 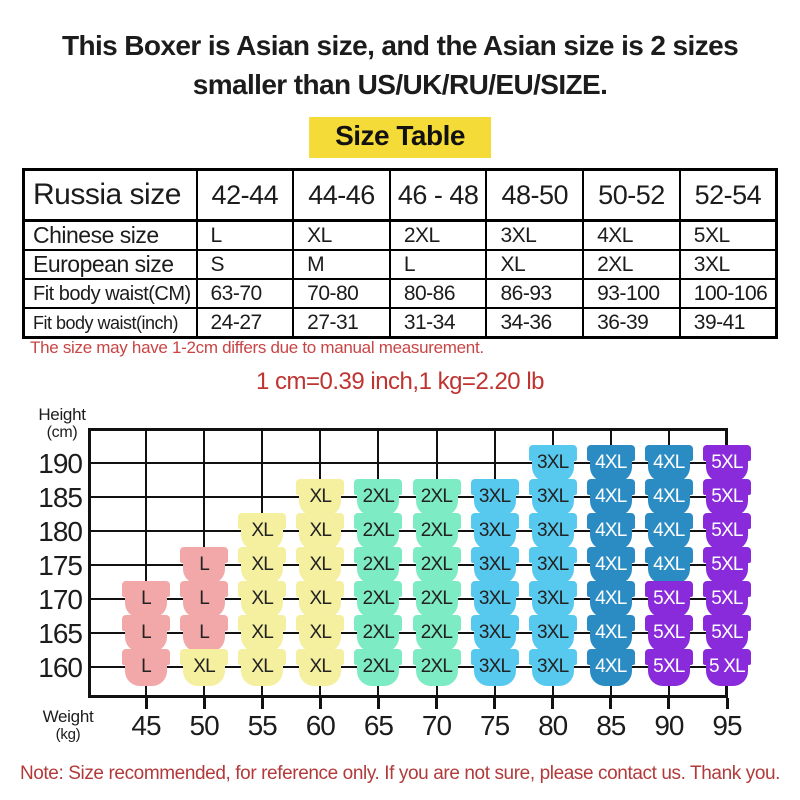 I want to click on x-axis-tick-label: 50, so click(x=204, y=725).